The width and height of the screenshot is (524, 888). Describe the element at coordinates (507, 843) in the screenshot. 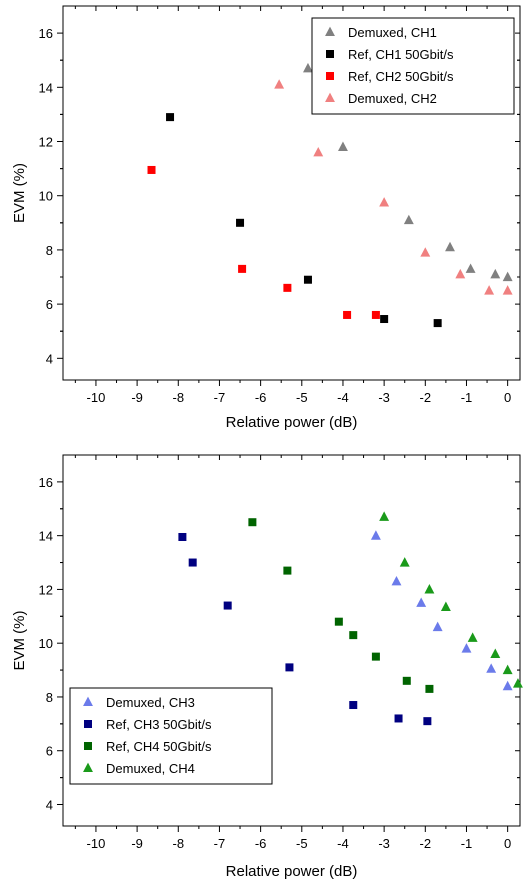

I see `x-tick-label: 0` at that location.